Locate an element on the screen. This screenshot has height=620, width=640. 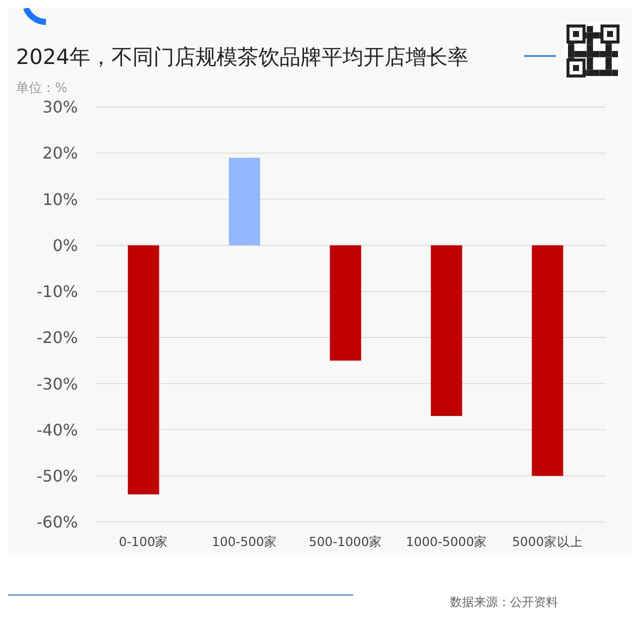
y-tick-label: -60% is located at coordinates (57, 522).